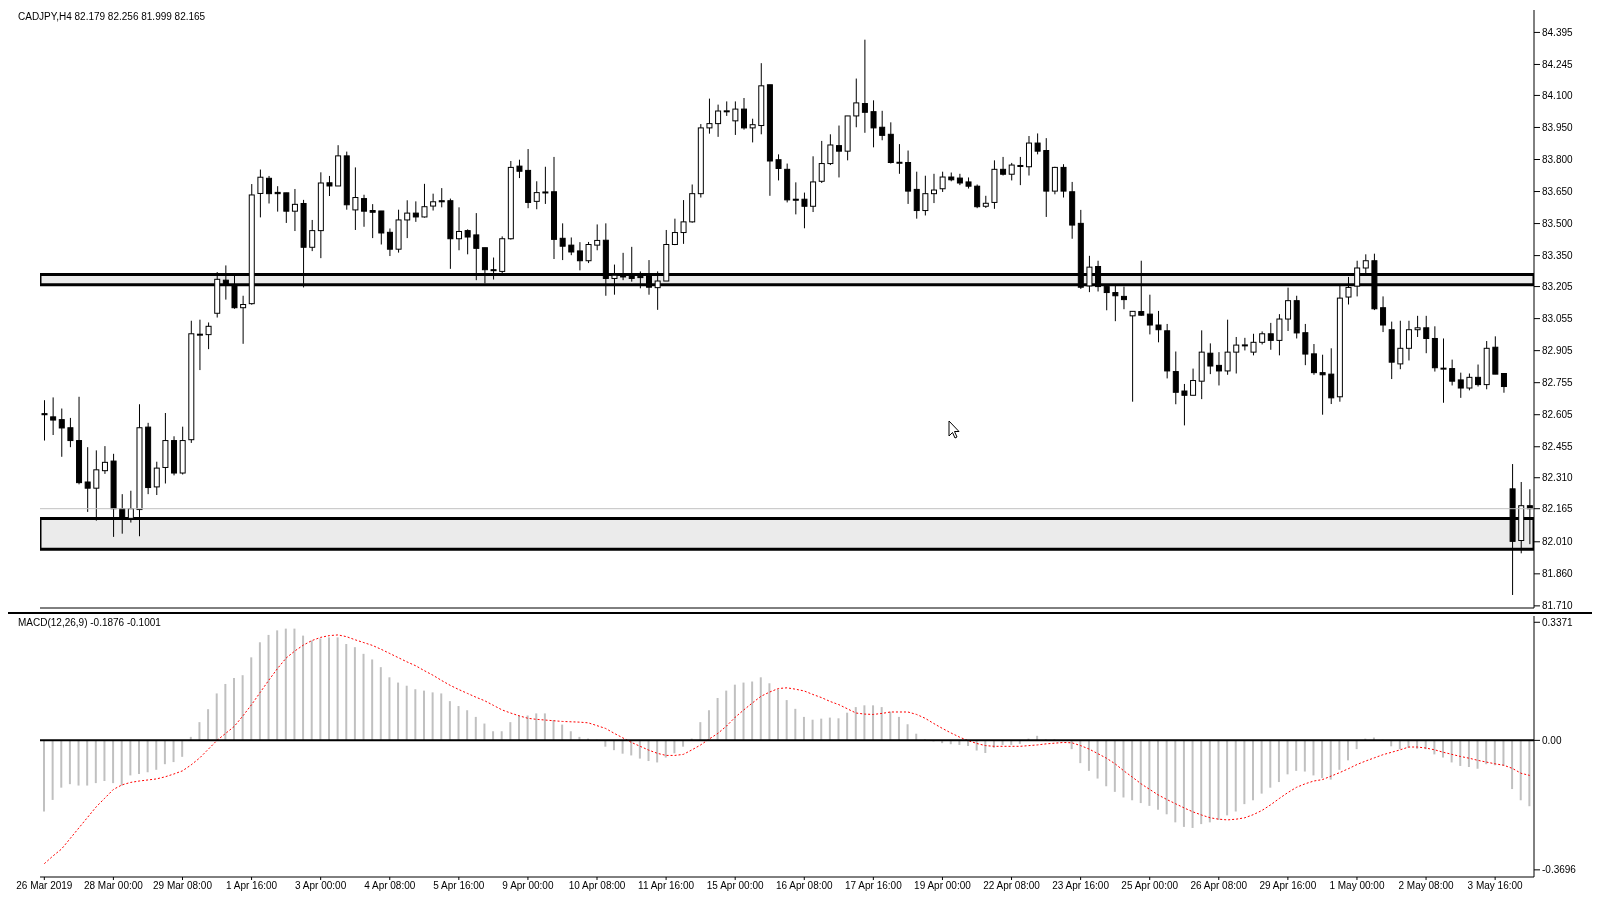 The width and height of the screenshot is (1600, 909). I want to click on y-tick-label: 82.605, so click(1558, 415).